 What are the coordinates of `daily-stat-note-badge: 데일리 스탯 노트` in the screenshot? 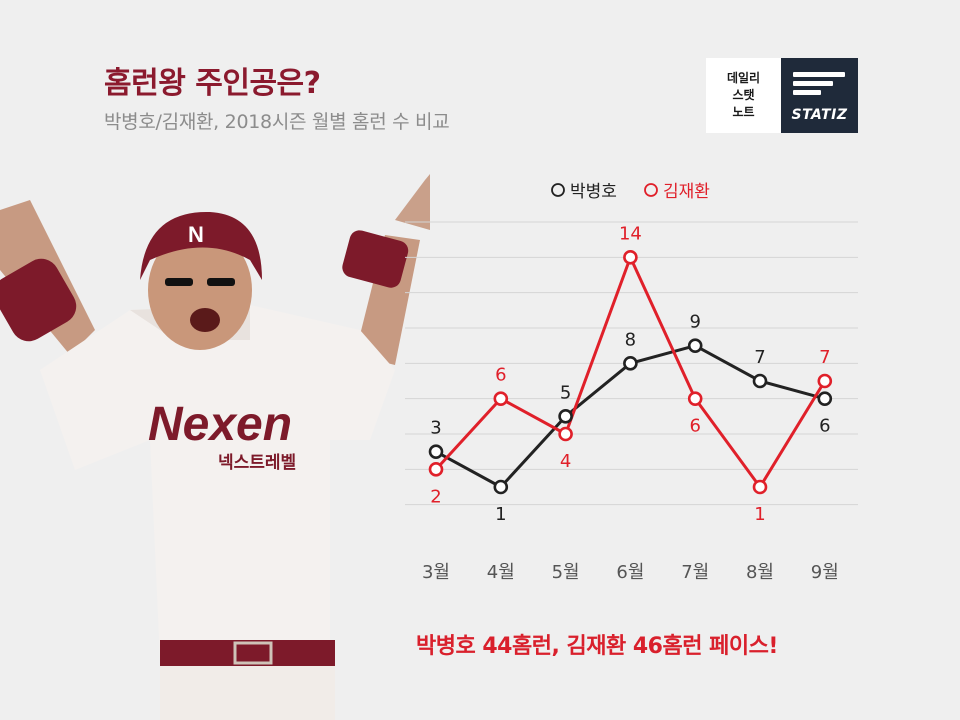 It's located at (743, 95).